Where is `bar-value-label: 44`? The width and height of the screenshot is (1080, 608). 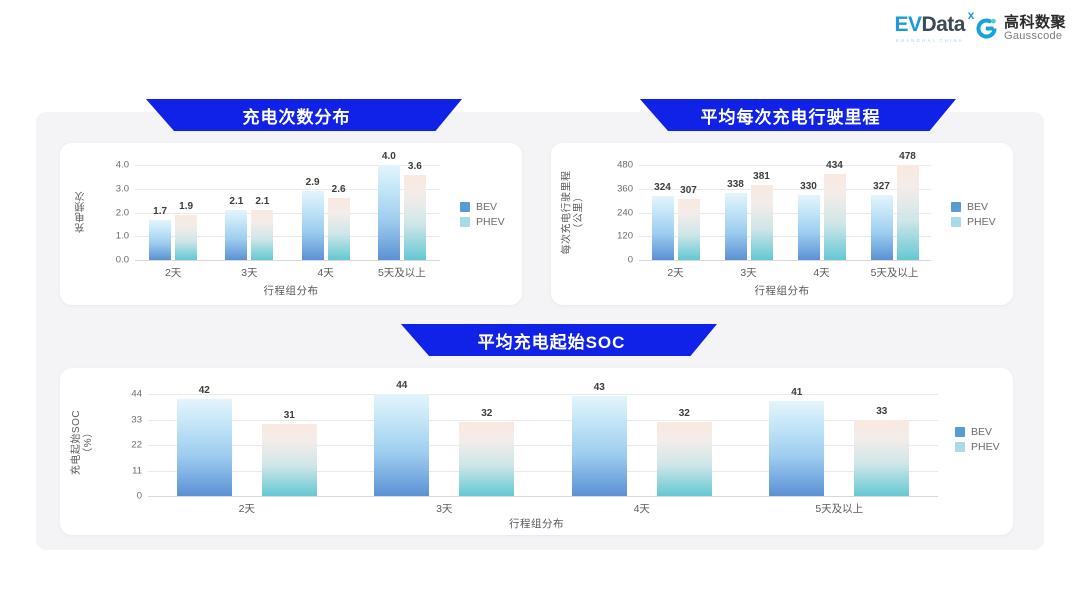 bar-value-label: 44 is located at coordinates (402, 385).